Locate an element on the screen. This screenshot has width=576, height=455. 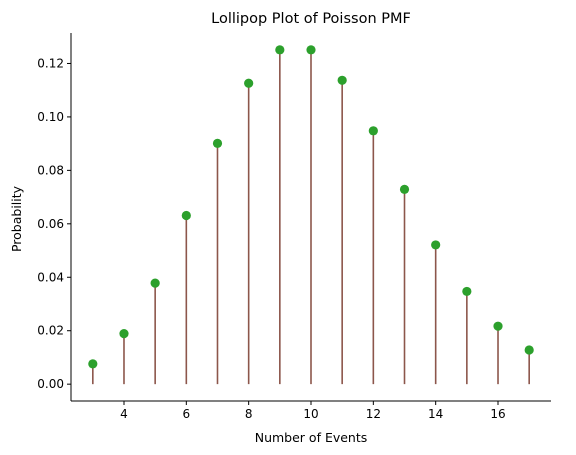
y-tick-label-6: 0.12 is located at coordinates (50, 63).